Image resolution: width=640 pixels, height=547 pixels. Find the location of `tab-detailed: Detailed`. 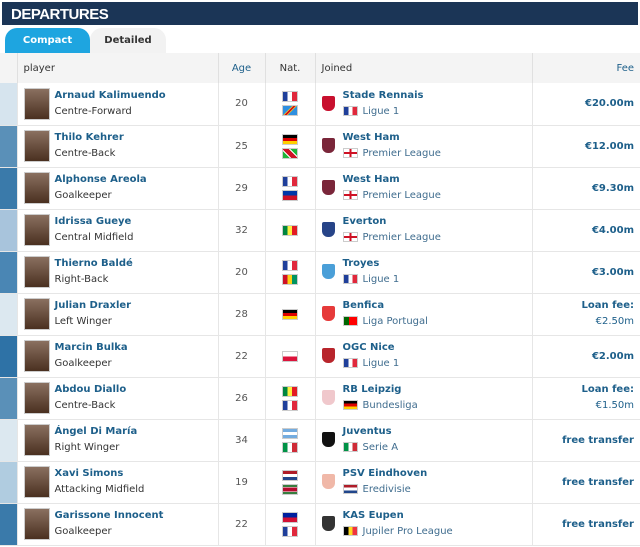

tab-detailed: Detailed is located at coordinates (128, 40).